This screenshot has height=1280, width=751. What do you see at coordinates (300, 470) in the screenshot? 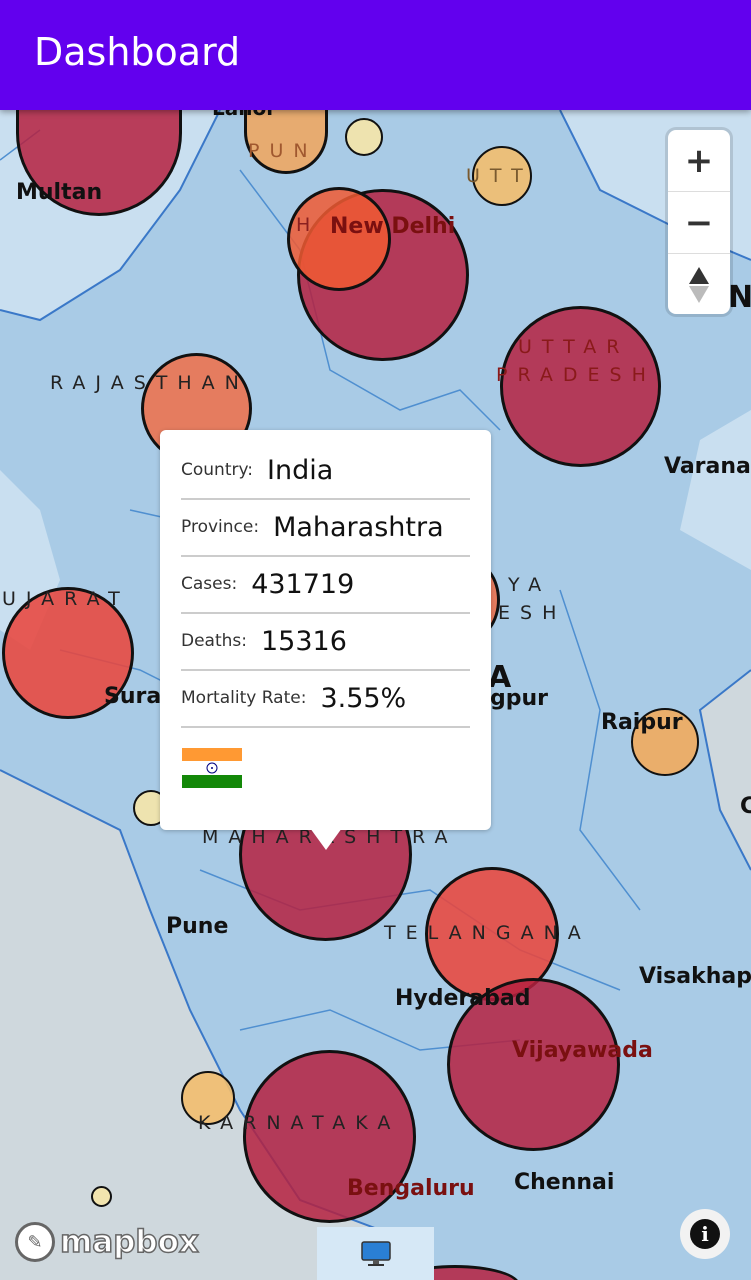
I see `country-value: India` at bounding box center [300, 470].